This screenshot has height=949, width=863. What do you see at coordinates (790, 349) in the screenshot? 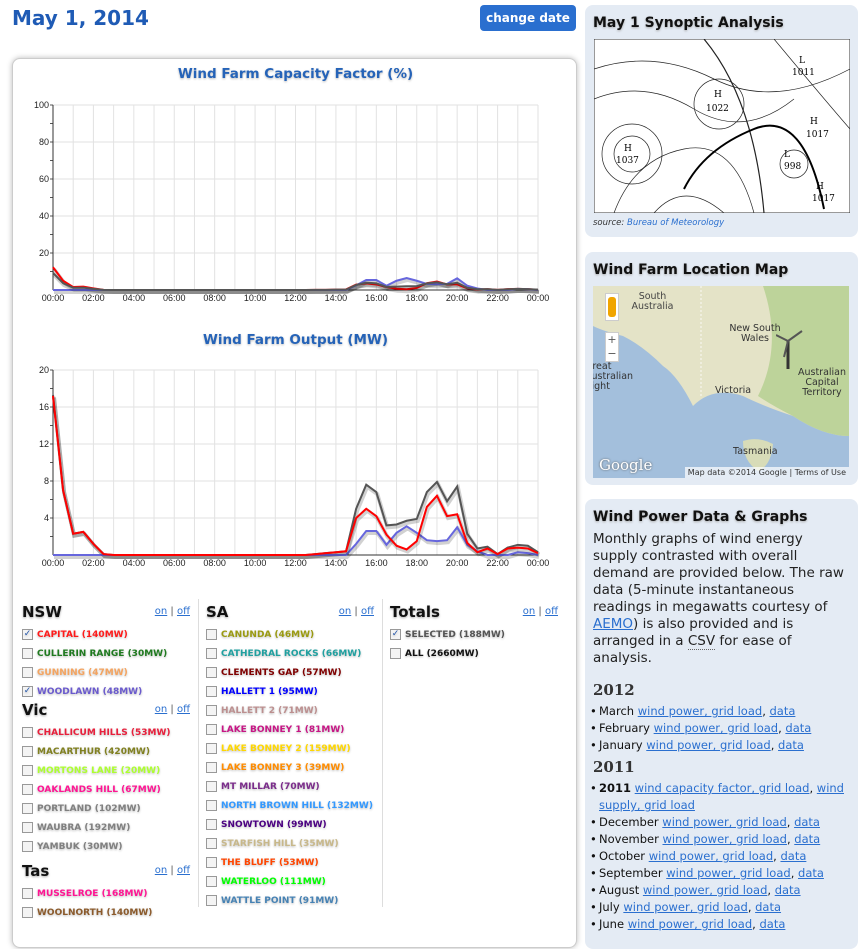
I see `wind-turbine-icon` at bounding box center [790, 349].